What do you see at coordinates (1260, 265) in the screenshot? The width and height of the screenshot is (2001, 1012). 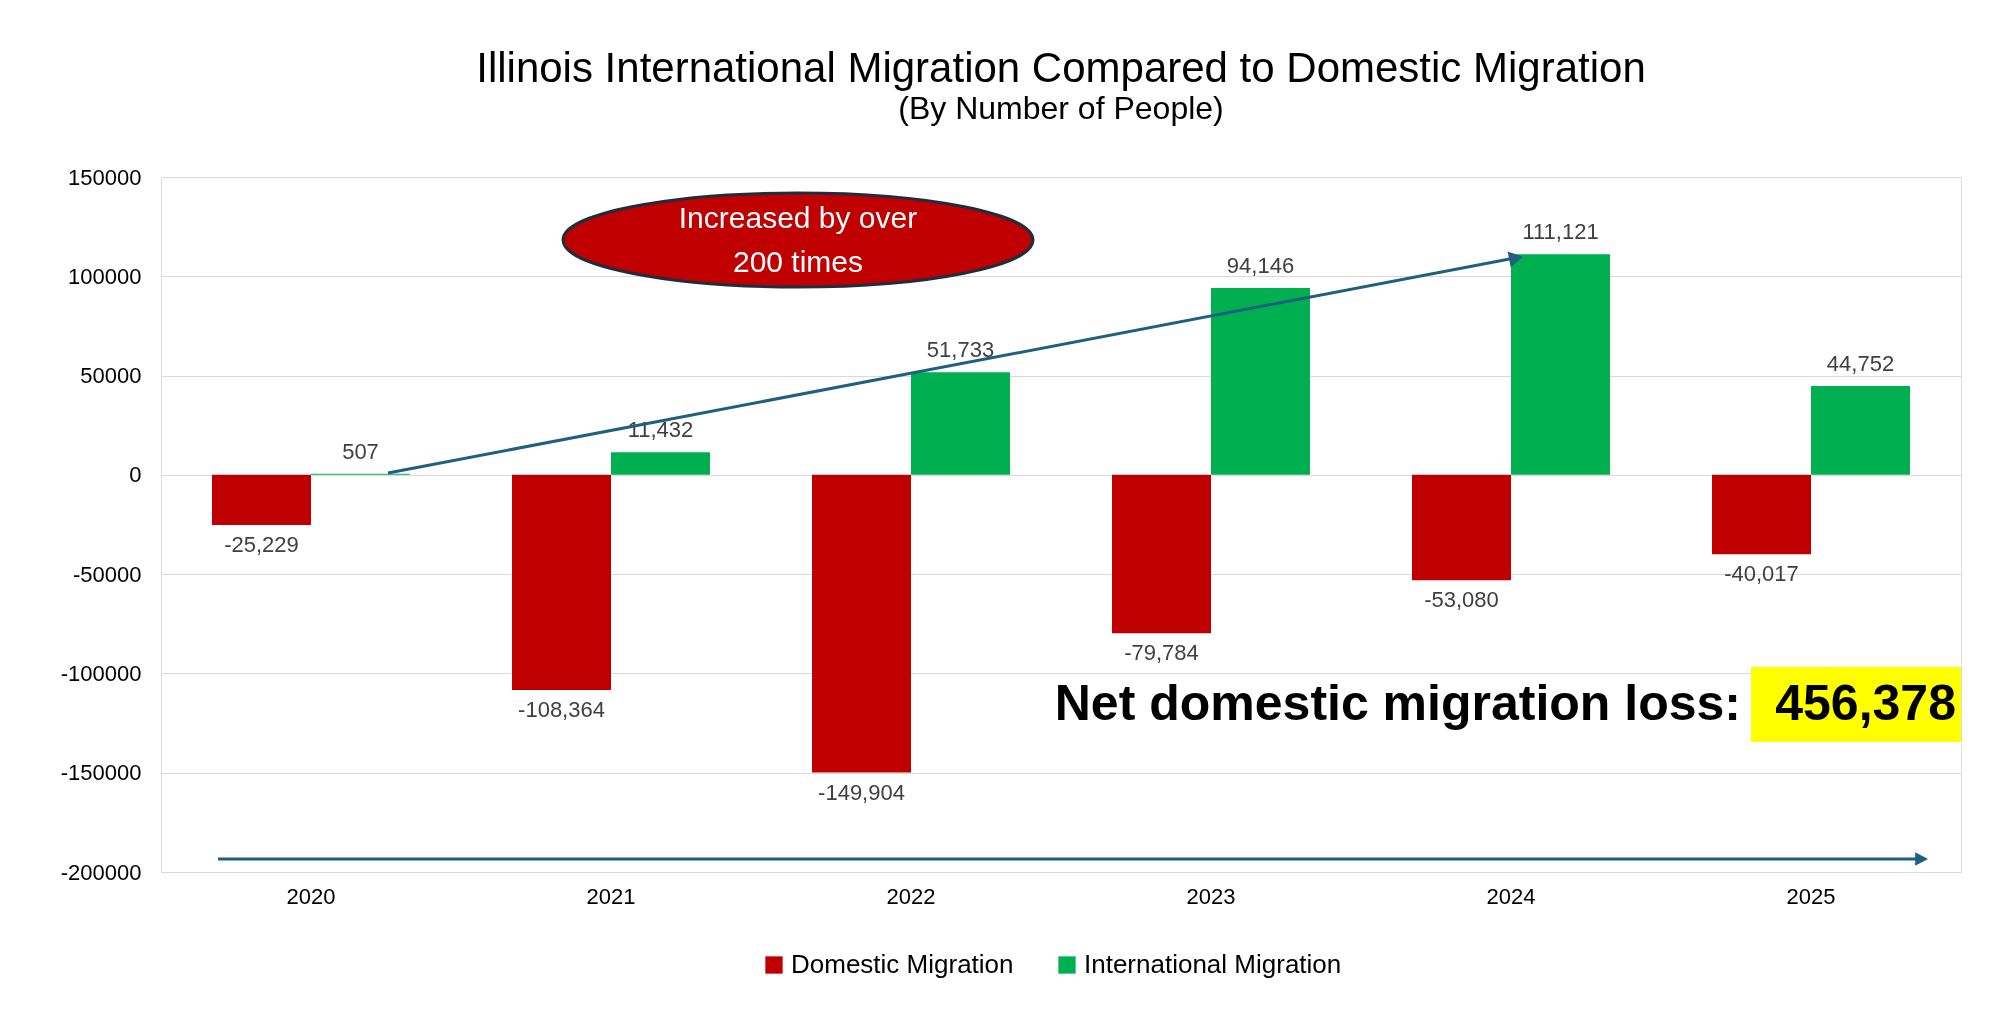 I see `data-label: 94,146` at bounding box center [1260, 265].